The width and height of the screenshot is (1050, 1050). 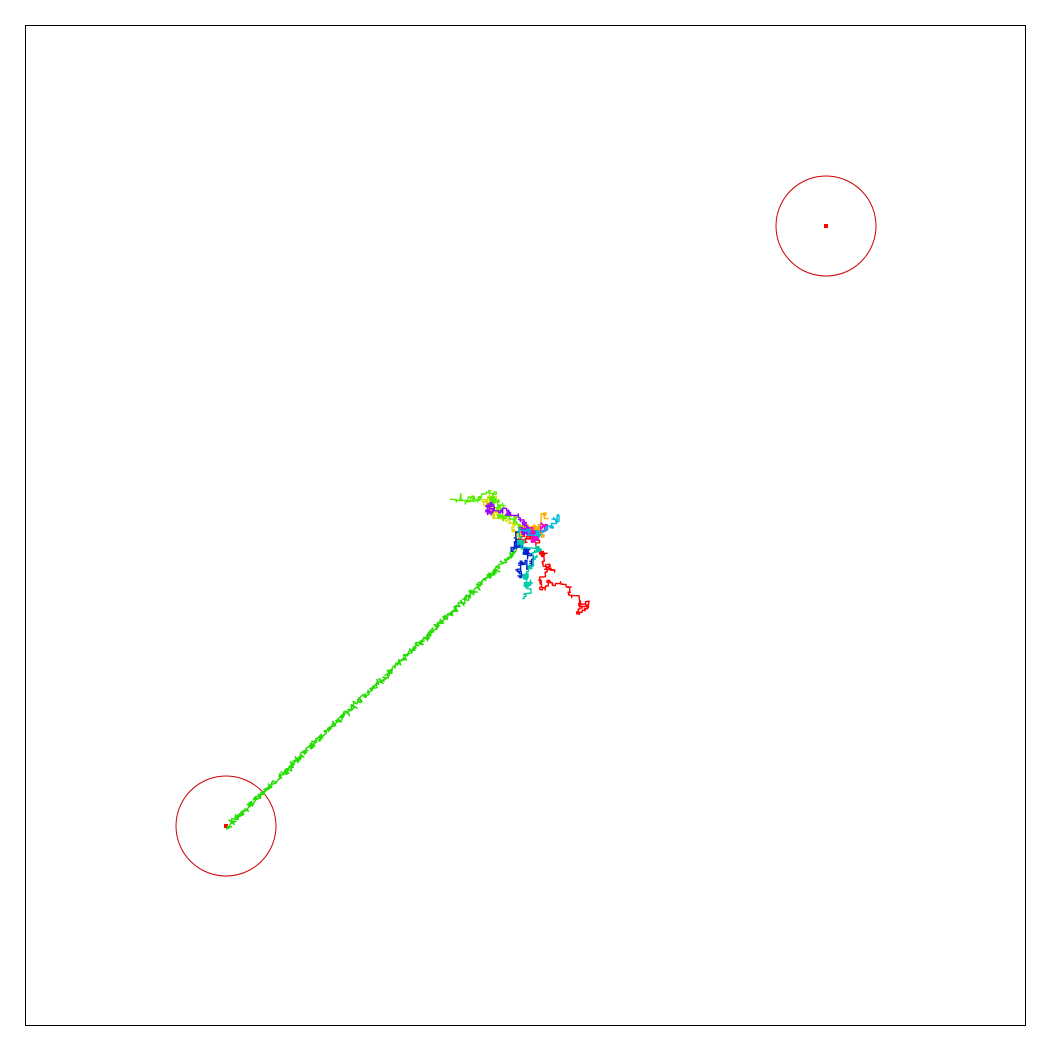 I want to click on walk-blue, so click(x=522, y=554).